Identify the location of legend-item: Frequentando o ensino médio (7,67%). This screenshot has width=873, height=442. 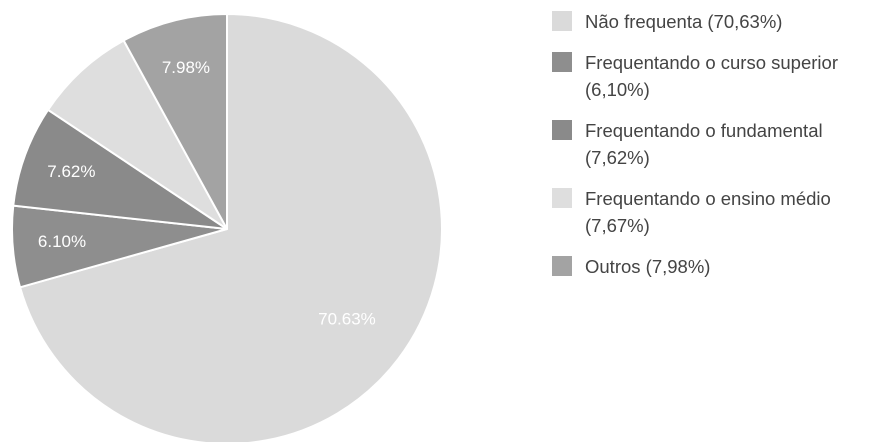
(711, 212).